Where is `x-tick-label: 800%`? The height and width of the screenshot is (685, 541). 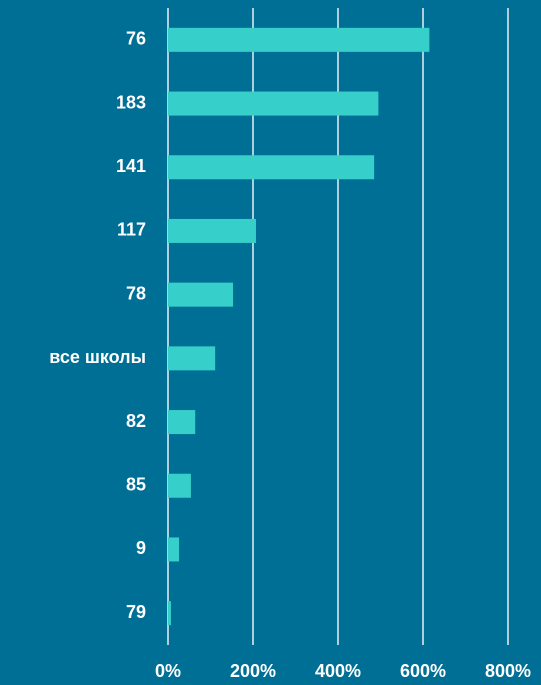 x-tick-label: 800% is located at coordinates (508, 671).